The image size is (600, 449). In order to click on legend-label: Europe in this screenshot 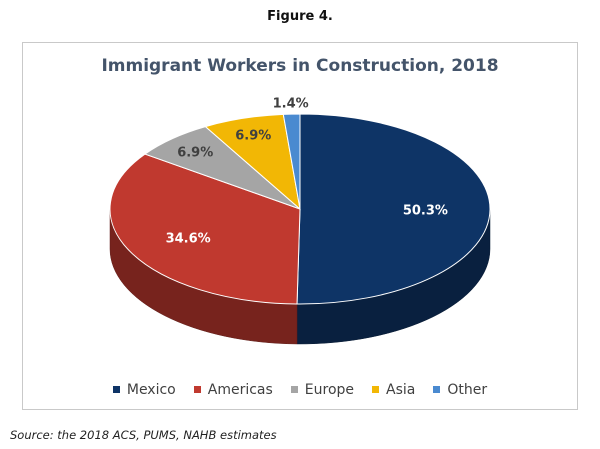, I will do `click(329, 390)`.